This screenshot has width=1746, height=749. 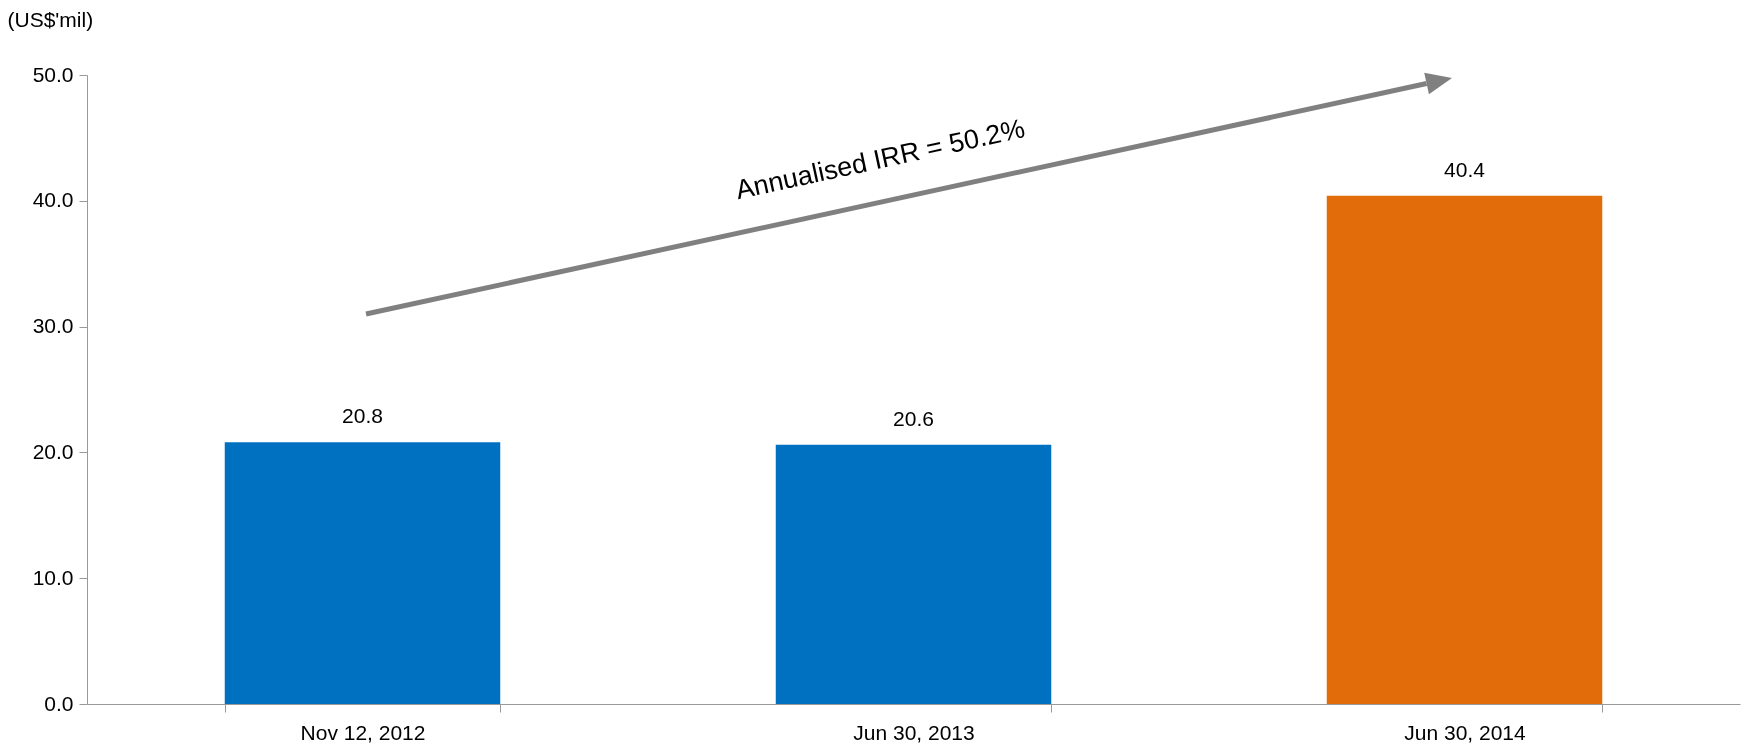 What do you see at coordinates (59, 703) in the screenshot?
I see `y-tick-label: 0.0` at bounding box center [59, 703].